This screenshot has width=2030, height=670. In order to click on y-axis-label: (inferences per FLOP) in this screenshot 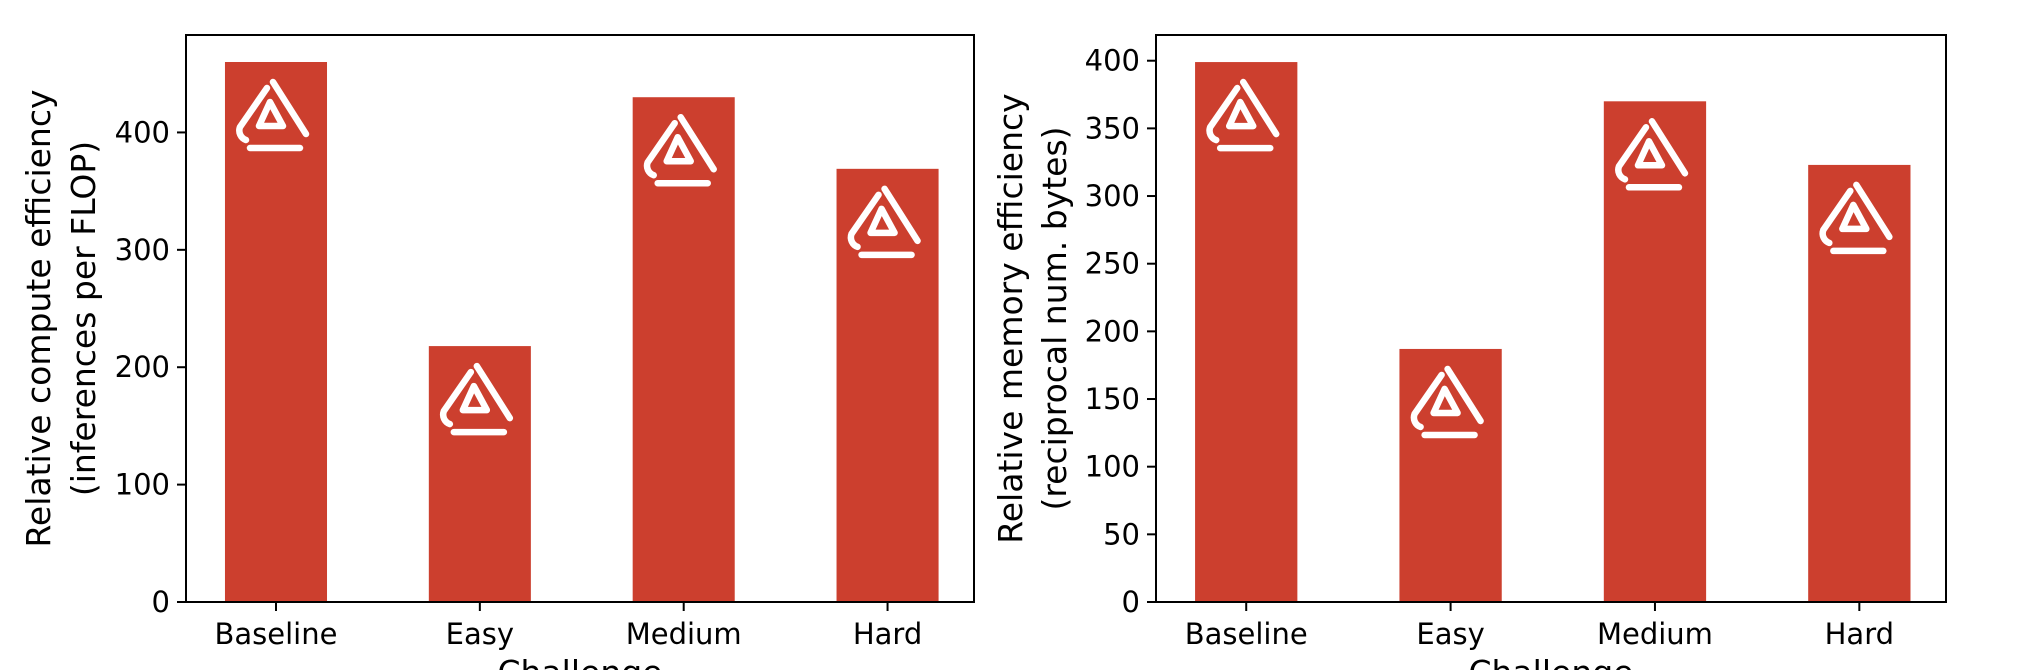, I will do `click(83, 318)`.